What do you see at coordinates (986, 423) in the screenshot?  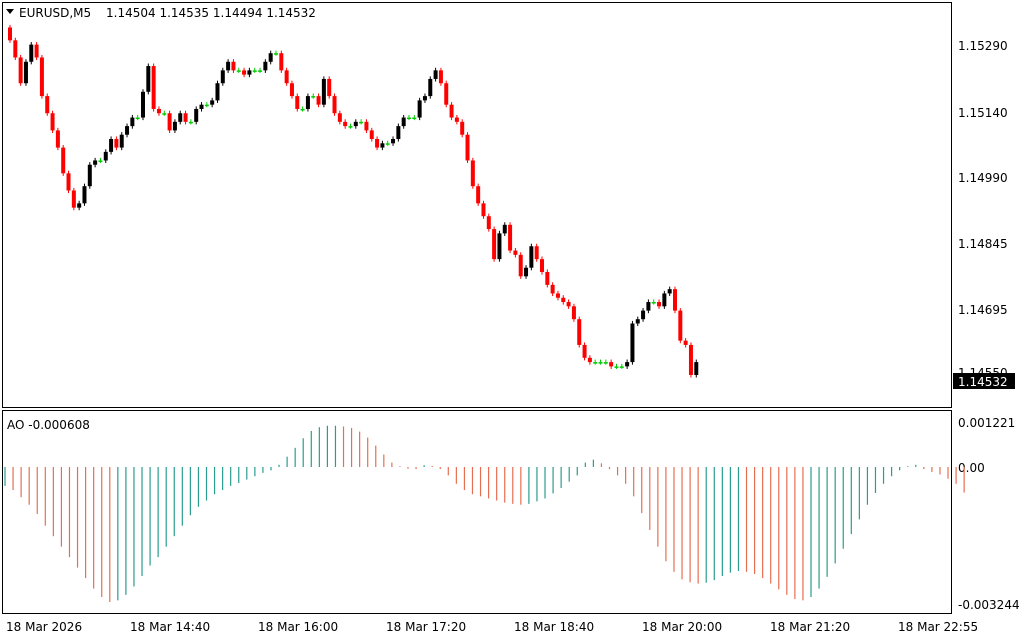 I see `ao-tick-label: 0.001221` at bounding box center [986, 423].